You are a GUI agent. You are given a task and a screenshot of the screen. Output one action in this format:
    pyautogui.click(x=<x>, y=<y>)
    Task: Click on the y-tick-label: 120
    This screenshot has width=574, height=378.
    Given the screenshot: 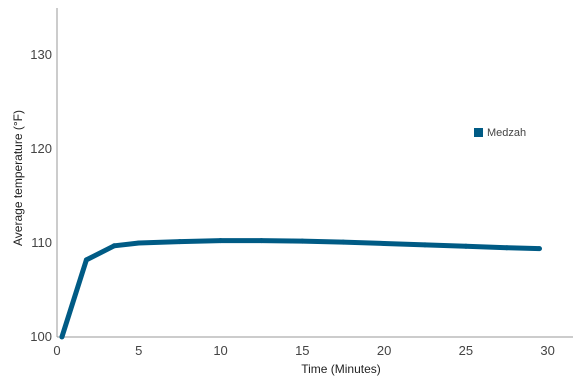 What is the action you would take?
    pyautogui.click(x=41, y=148)
    